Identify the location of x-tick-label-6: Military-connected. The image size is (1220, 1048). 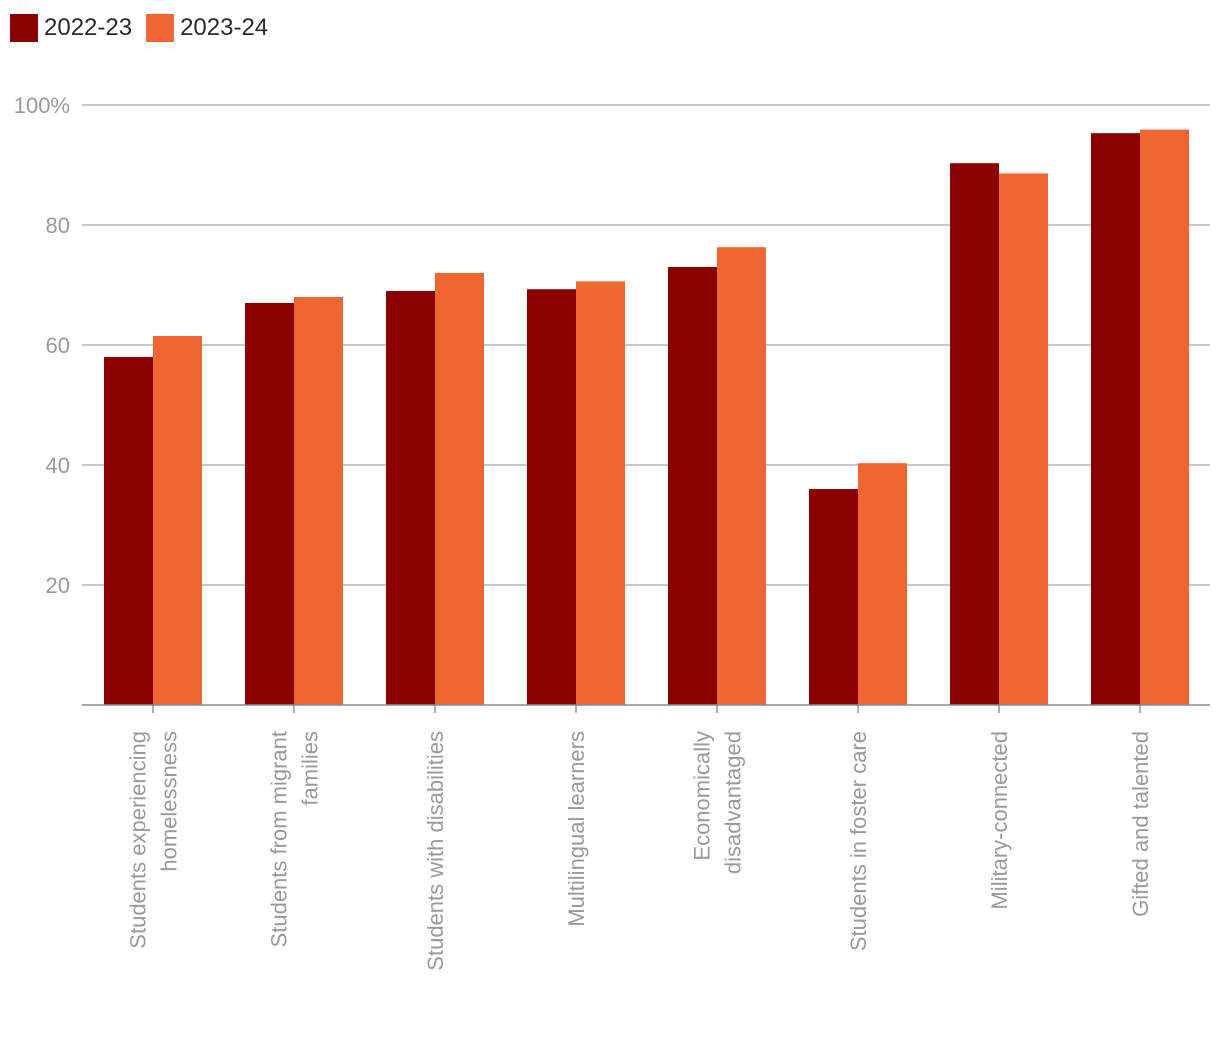
(999, 820).